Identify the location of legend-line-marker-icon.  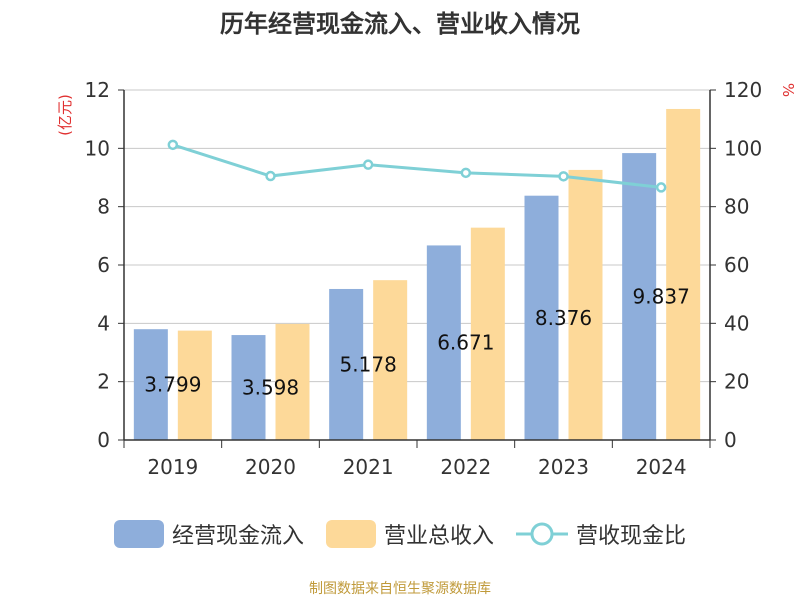
(542, 534).